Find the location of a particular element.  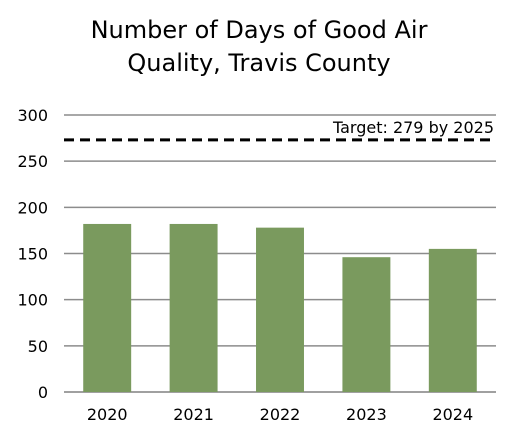

y-tick-label-150: 150 is located at coordinates (32, 254).